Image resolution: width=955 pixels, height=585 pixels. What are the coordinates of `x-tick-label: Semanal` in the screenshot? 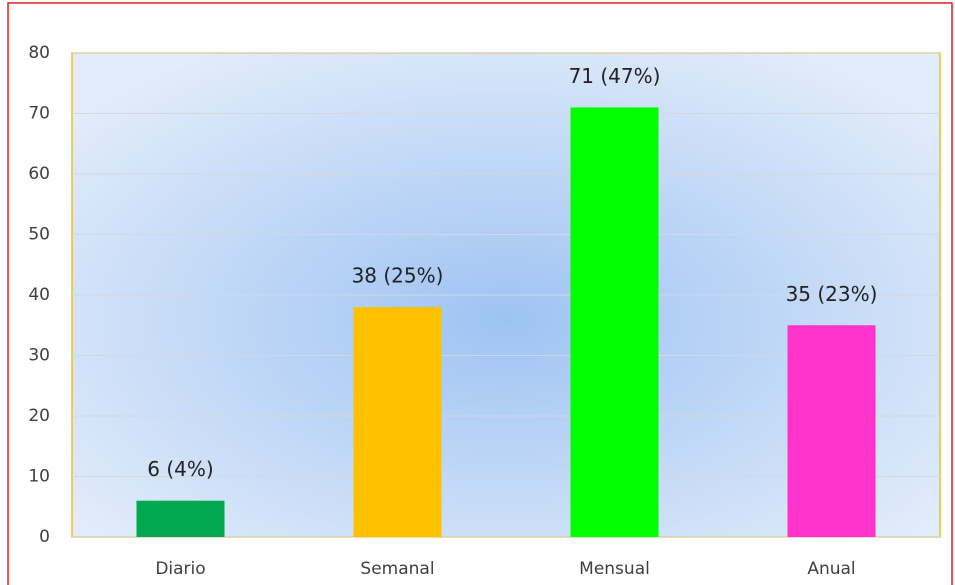 It's located at (397, 569).